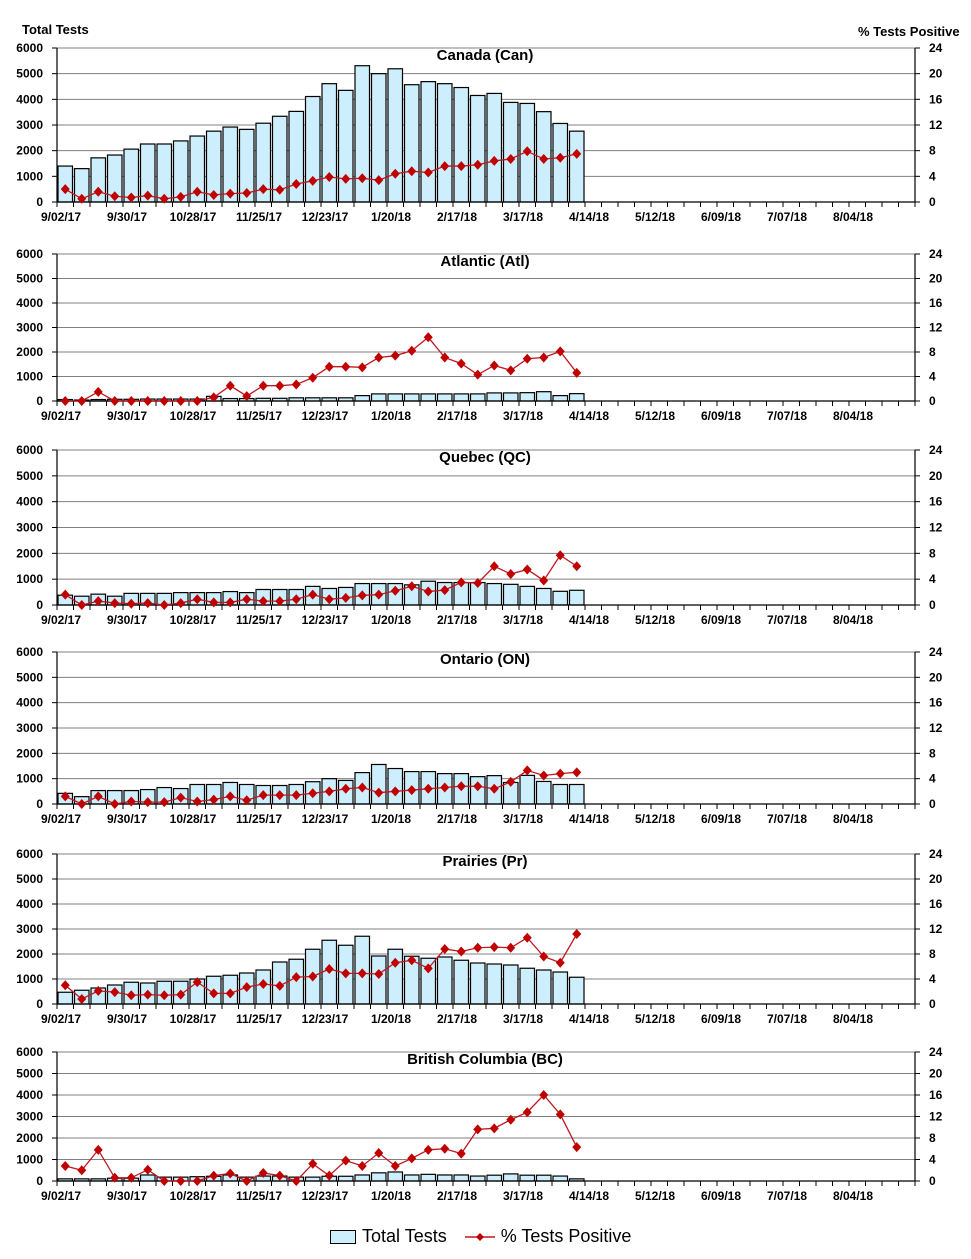 This screenshot has height=1259, width=971. I want to click on y-left-tick-label: 6000, so click(29, 48).